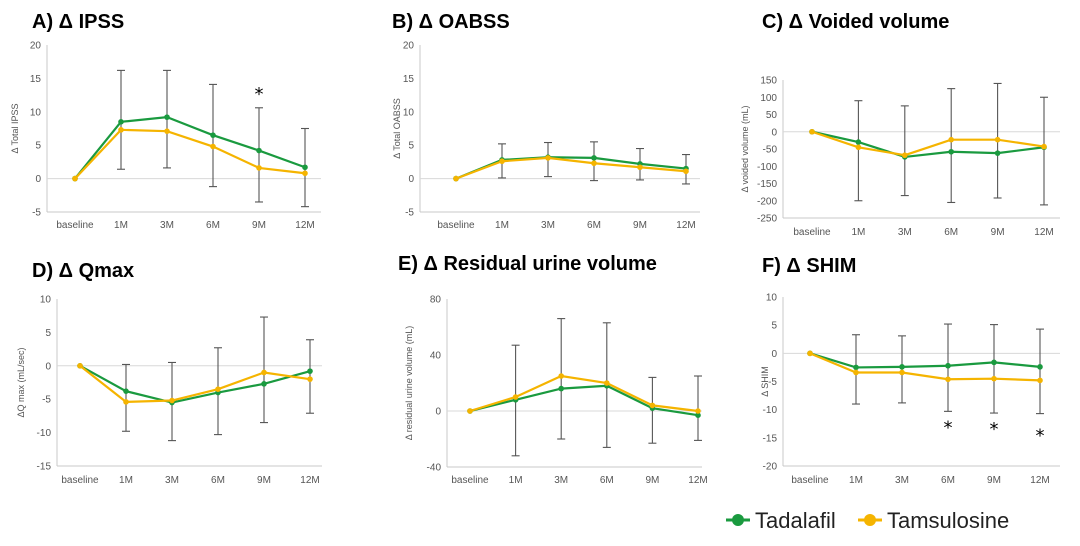 Image resolution: width=1080 pixels, height=546 pixels. Describe the element at coordinates (767, 201) in the screenshot. I see `y-tick-label: -200` at that location.